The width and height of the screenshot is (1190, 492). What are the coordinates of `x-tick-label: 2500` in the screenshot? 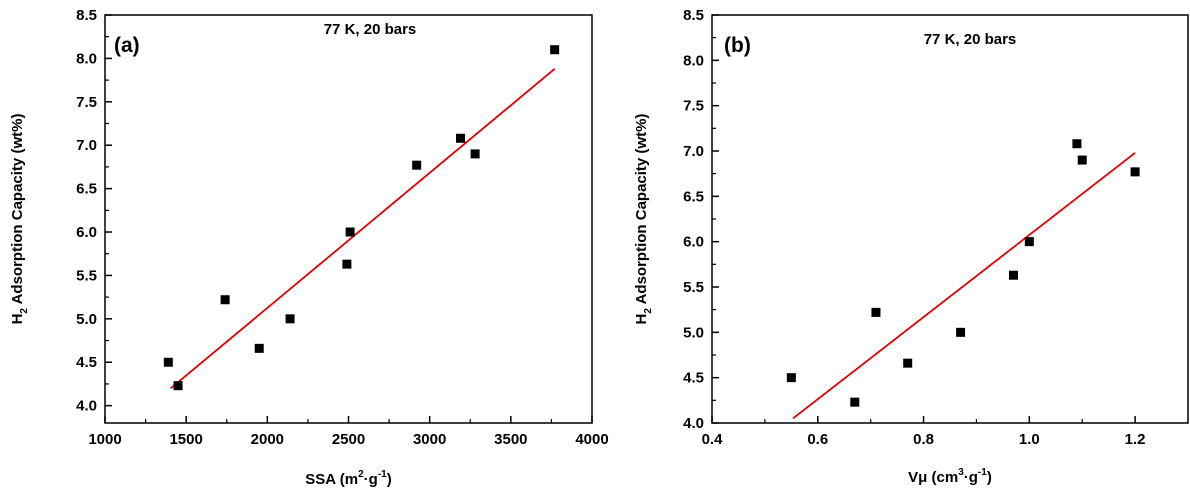 It's located at (348, 439).